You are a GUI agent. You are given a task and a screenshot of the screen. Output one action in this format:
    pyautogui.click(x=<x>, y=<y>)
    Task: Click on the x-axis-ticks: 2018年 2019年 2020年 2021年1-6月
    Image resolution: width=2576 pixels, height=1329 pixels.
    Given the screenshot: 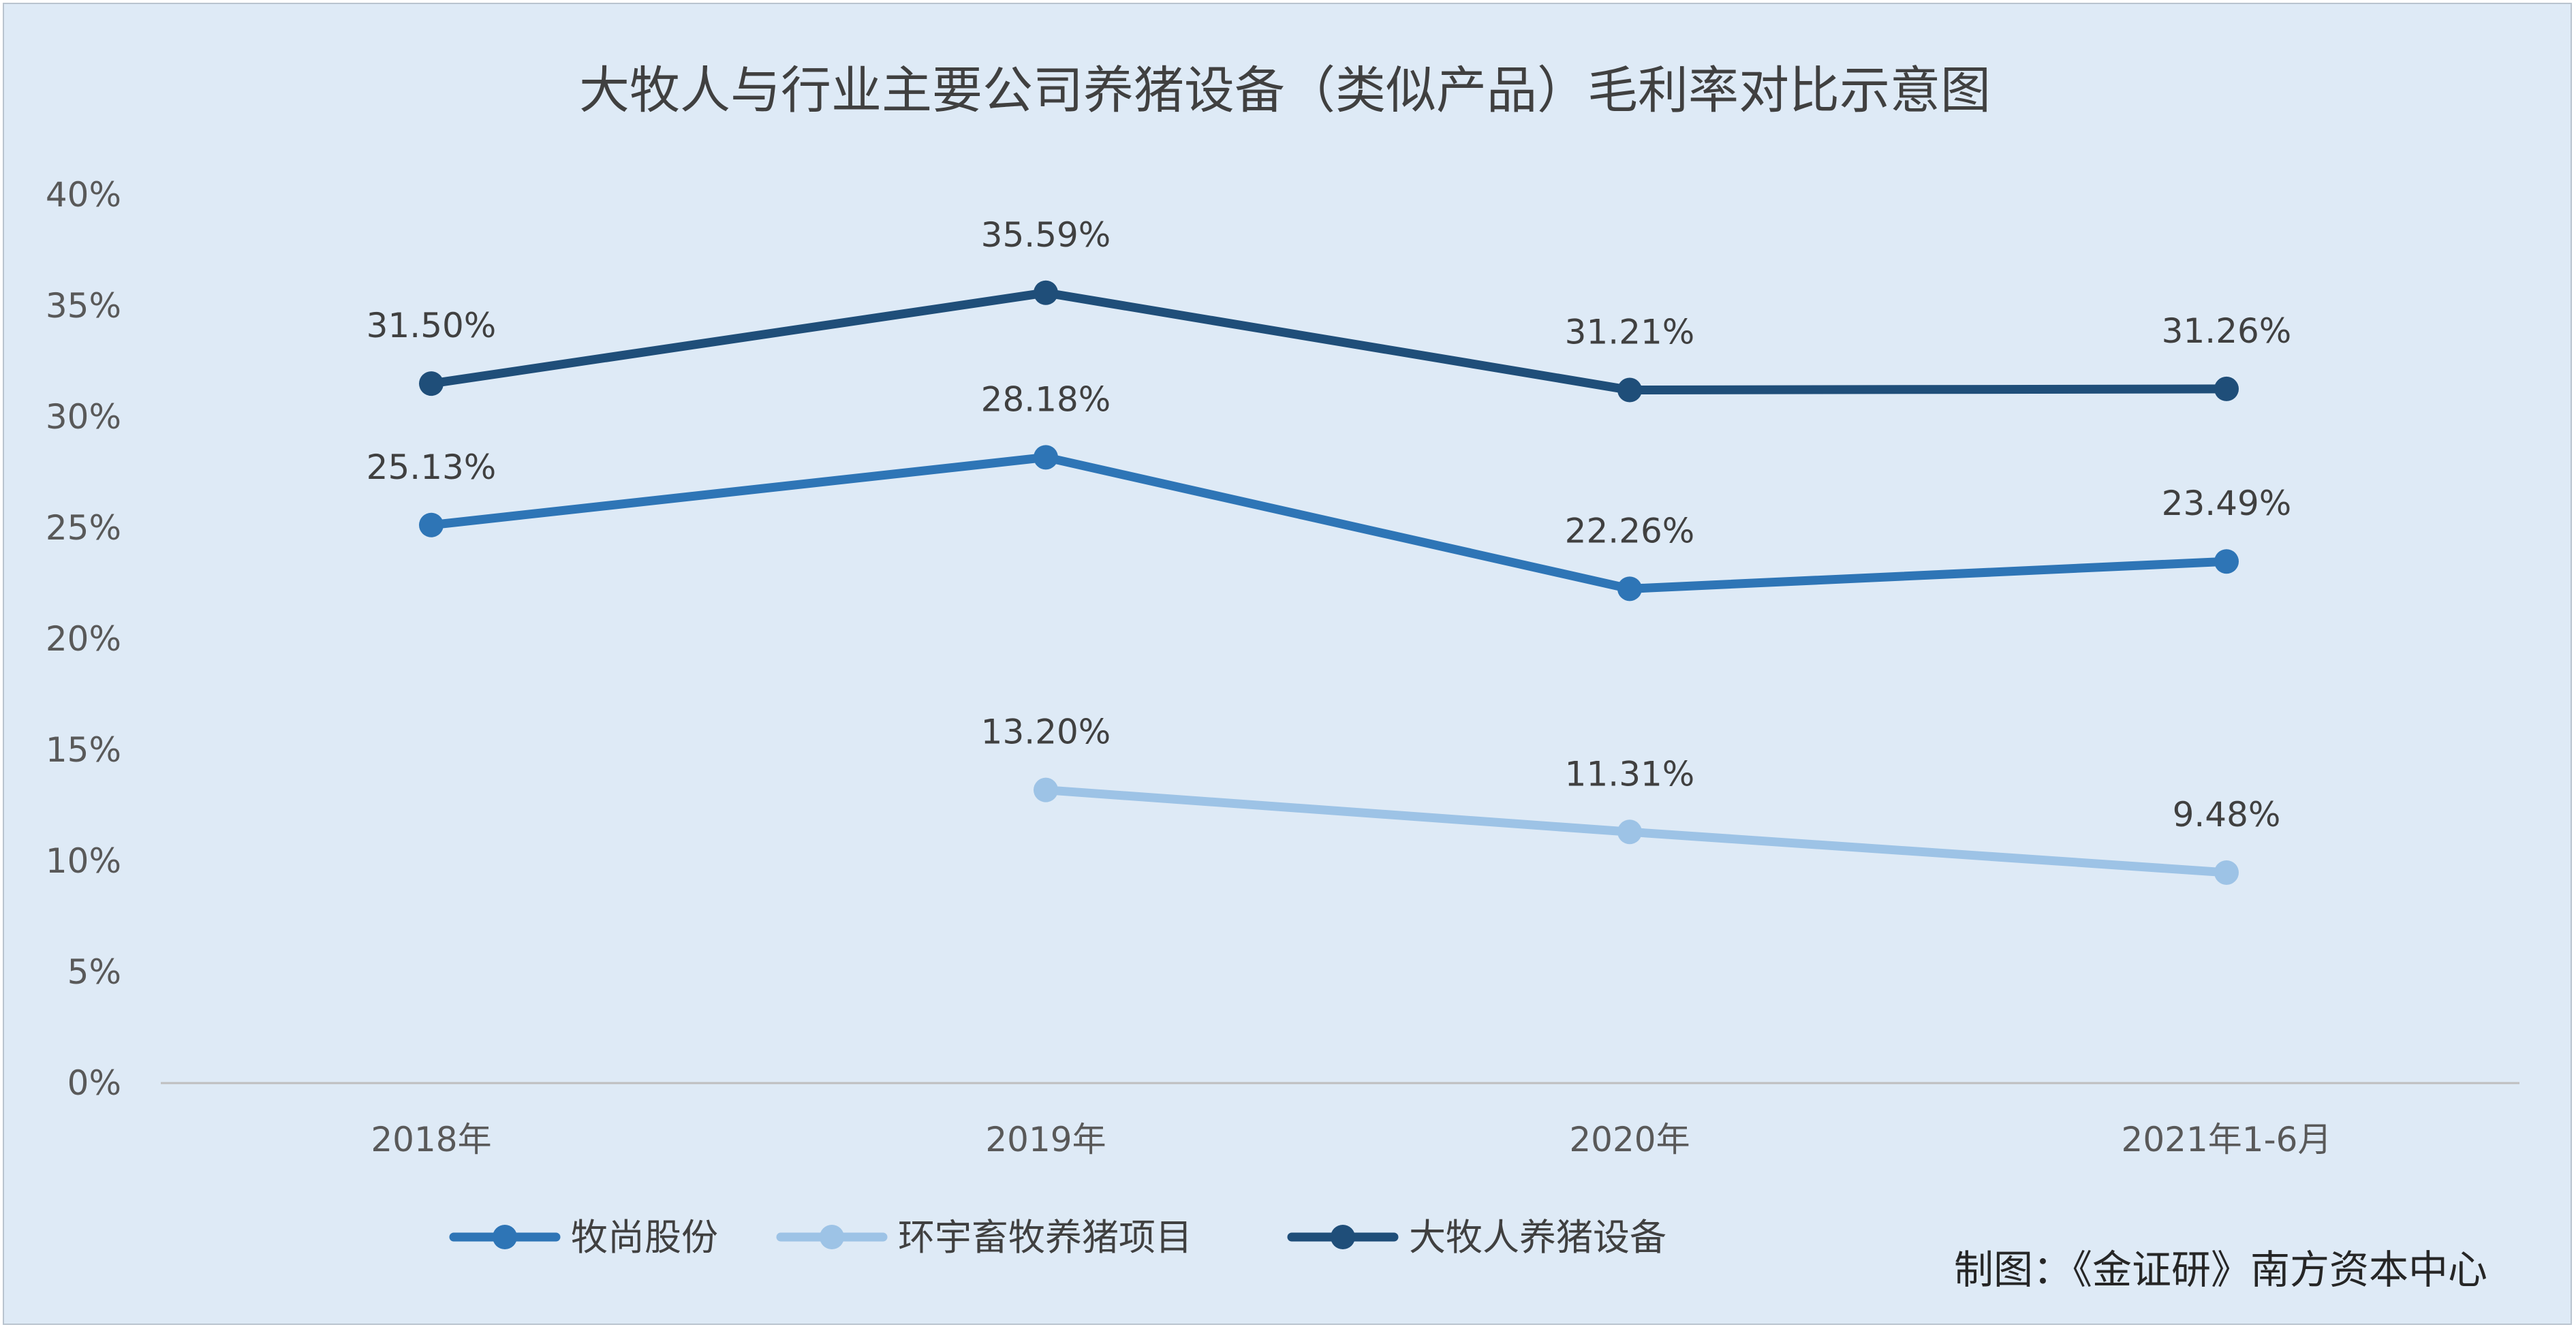 What is the action you would take?
    pyautogui.click(x=1351, y=1139)
    